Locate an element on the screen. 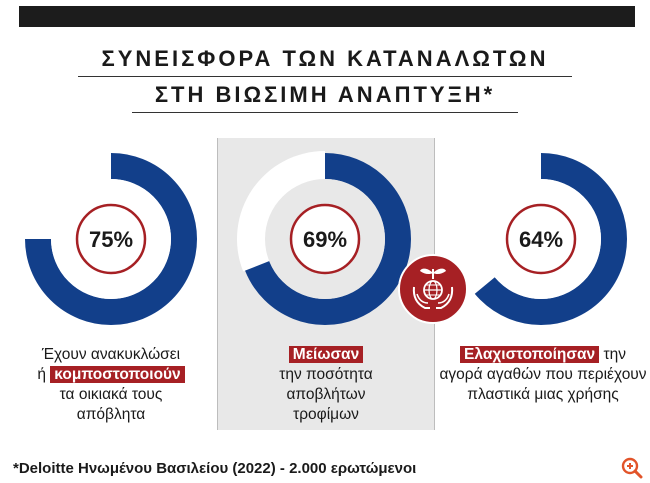 This screenshot has width=650, height=483. donut-value-label: 75% is located at coordinates (111, 239).